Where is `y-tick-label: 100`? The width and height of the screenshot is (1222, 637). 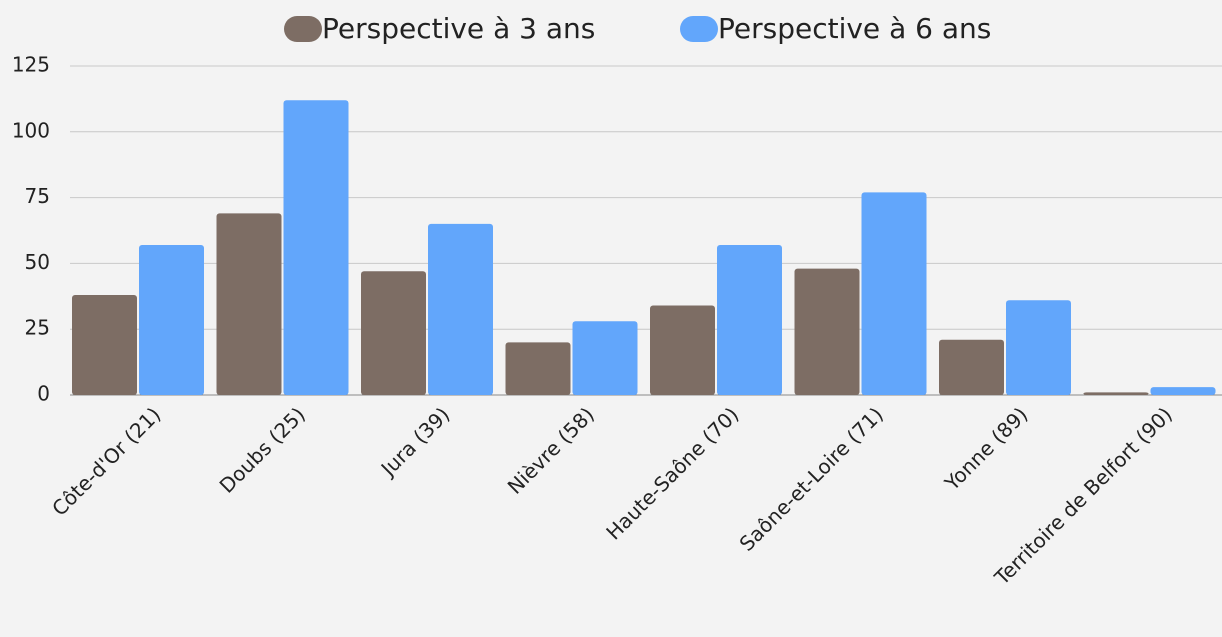
y-tick-label: 100 is located at coordinates (31, 130).